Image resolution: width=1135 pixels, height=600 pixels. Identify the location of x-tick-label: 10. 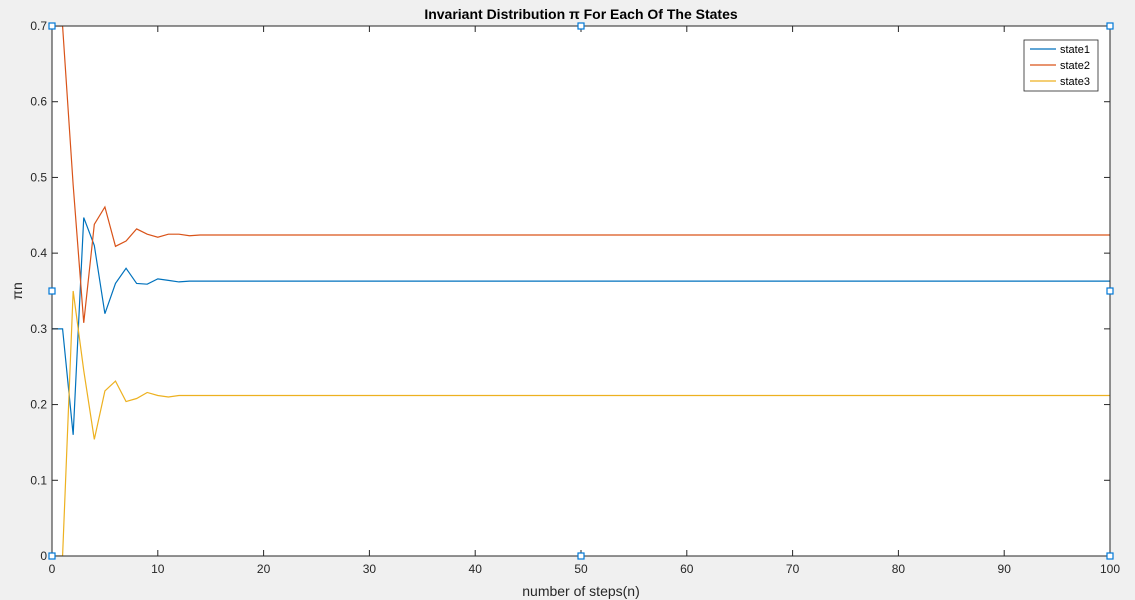
(158, 569).